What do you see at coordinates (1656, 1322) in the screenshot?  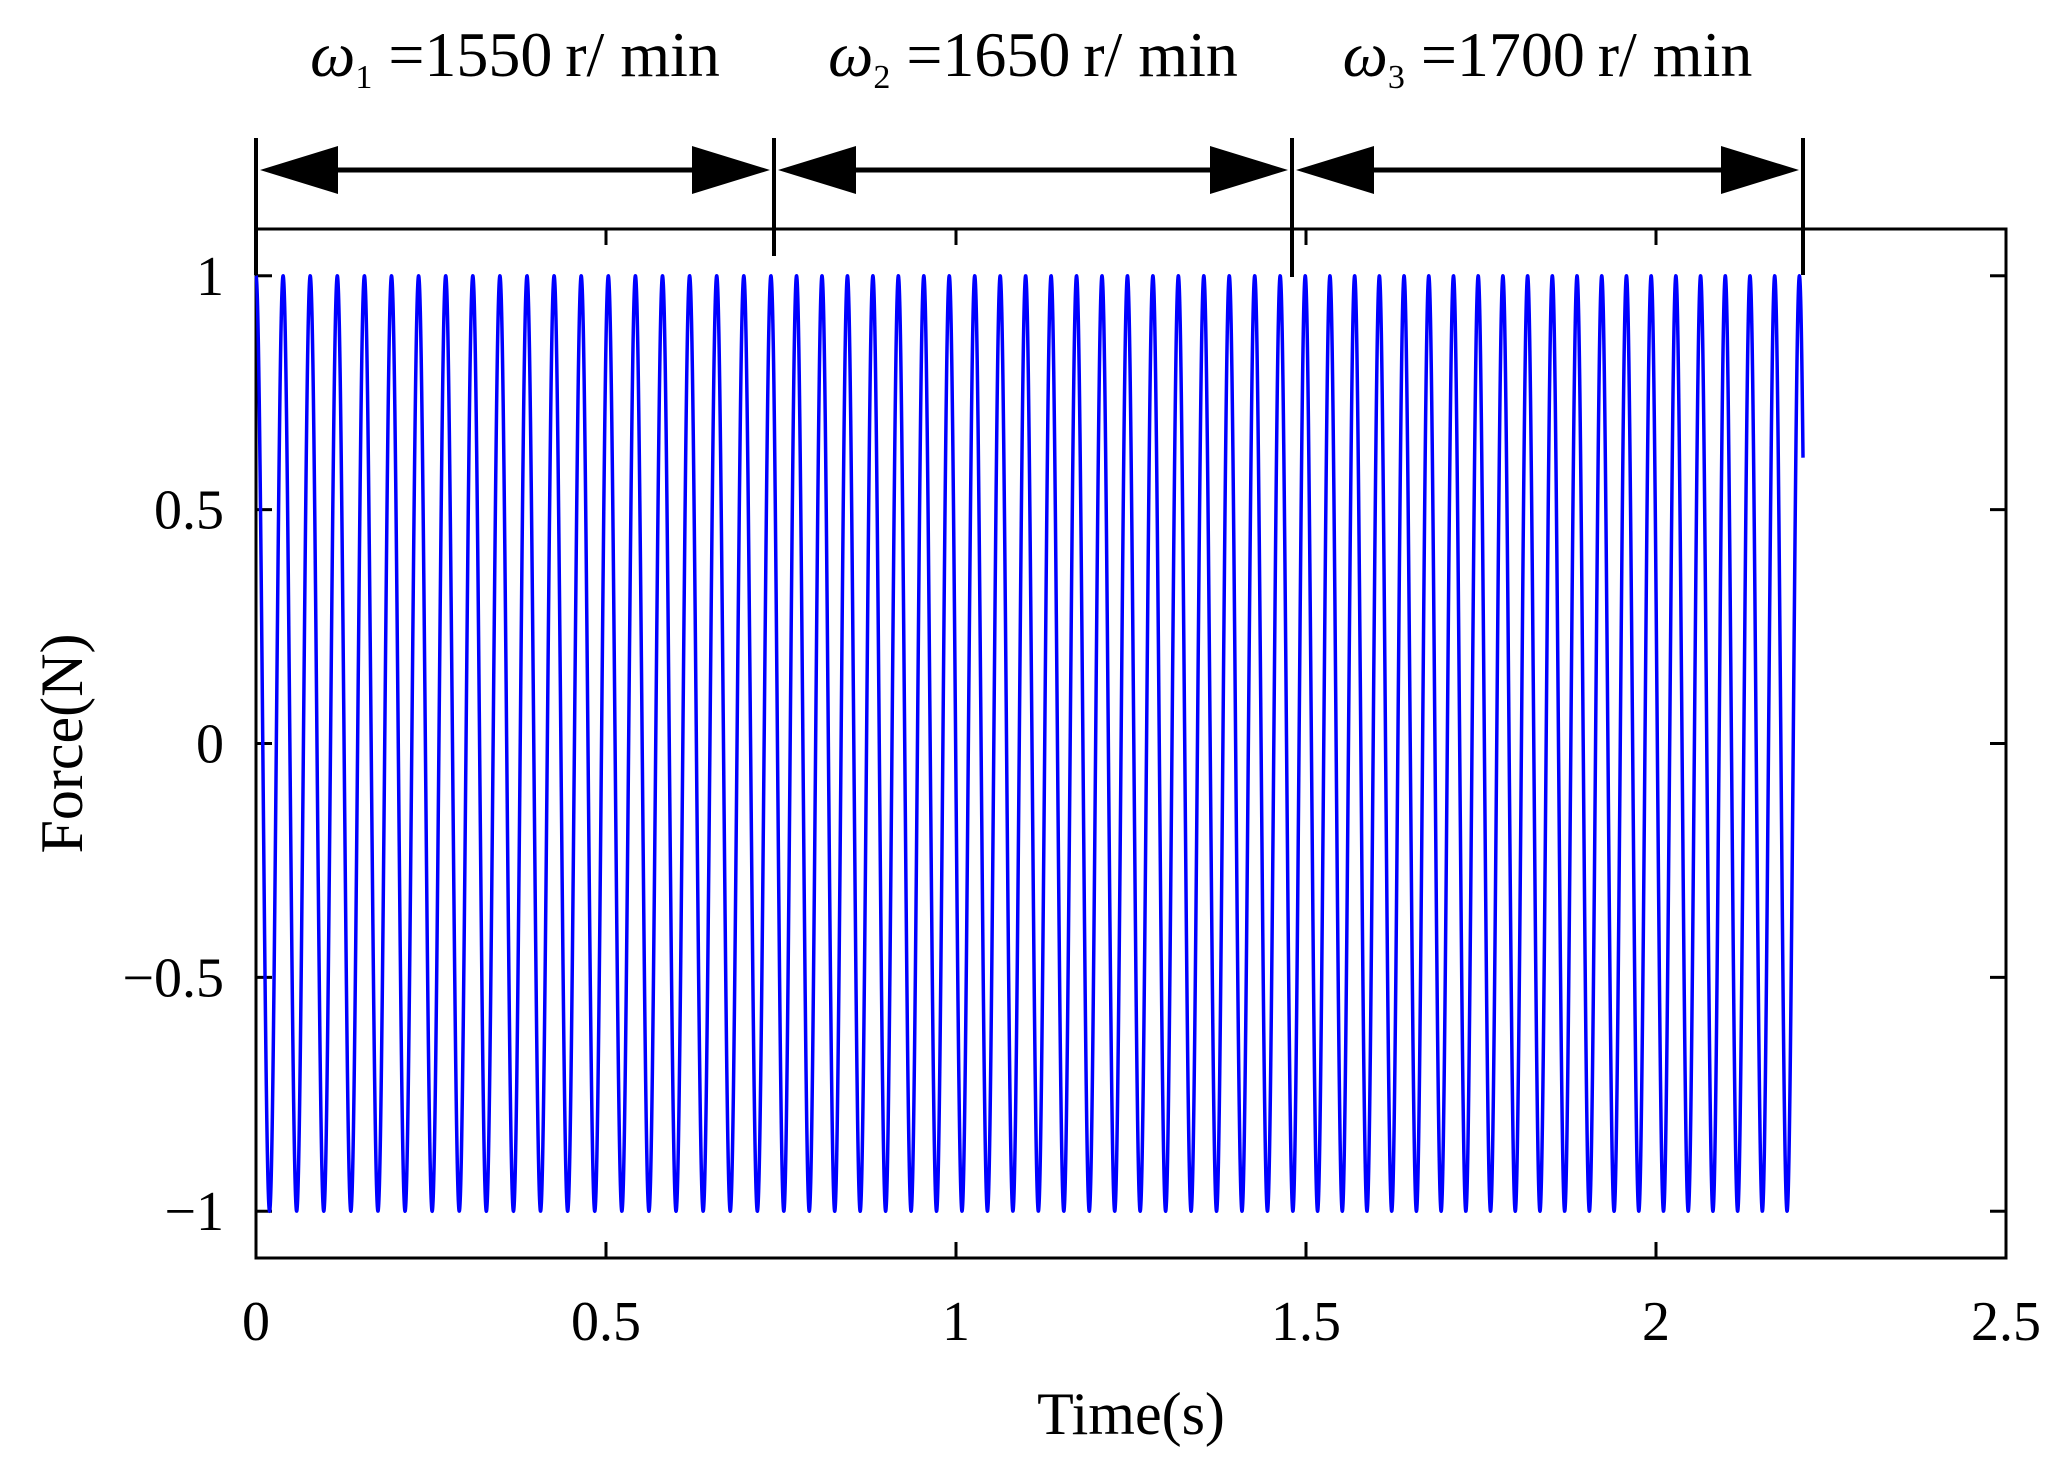 I see `x-tick-label: 2` at bounding box center [1656, 1322].